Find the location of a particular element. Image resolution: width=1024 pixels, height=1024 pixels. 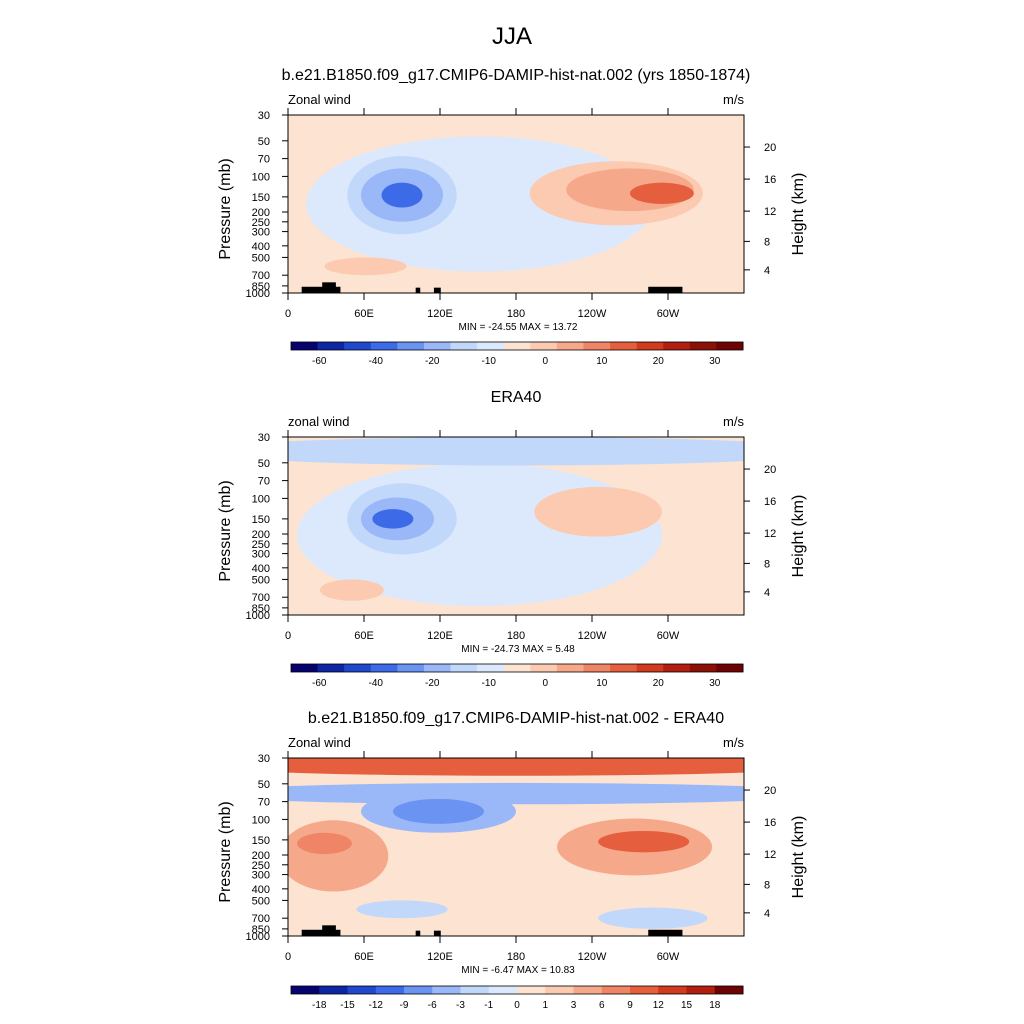

colorbar-label: -3 is located at coordinates (460, 1005).